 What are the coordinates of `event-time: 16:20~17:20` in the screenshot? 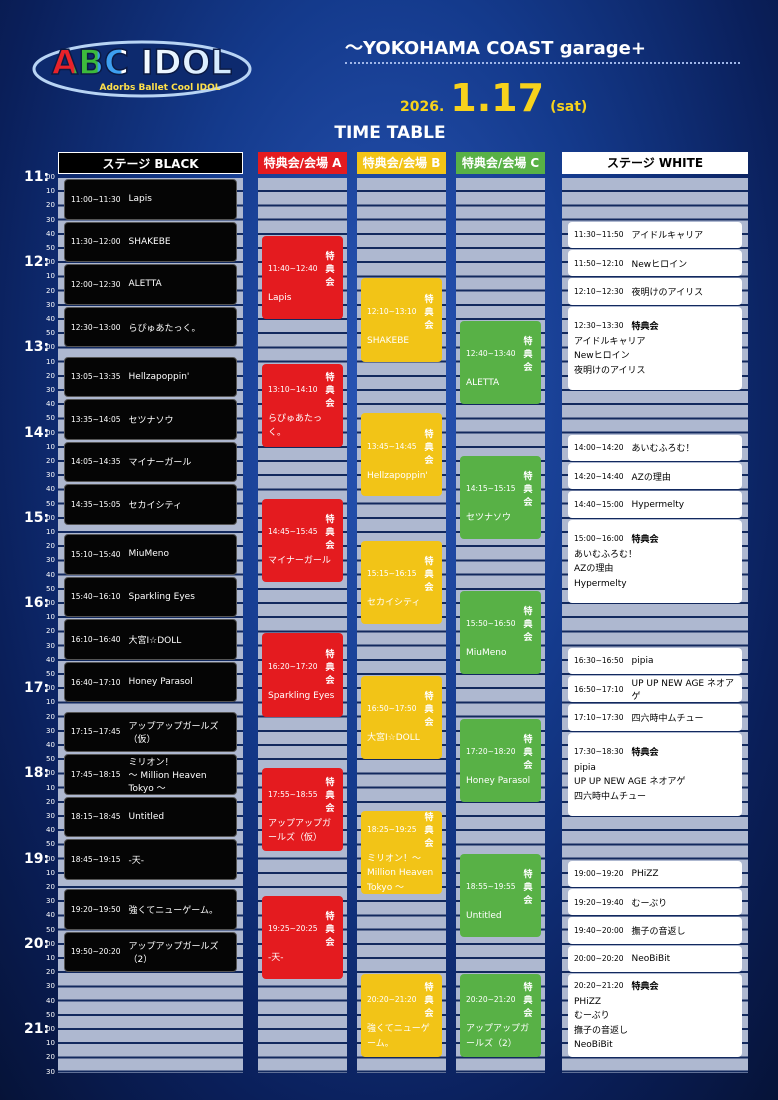 It's located at (293, 666).